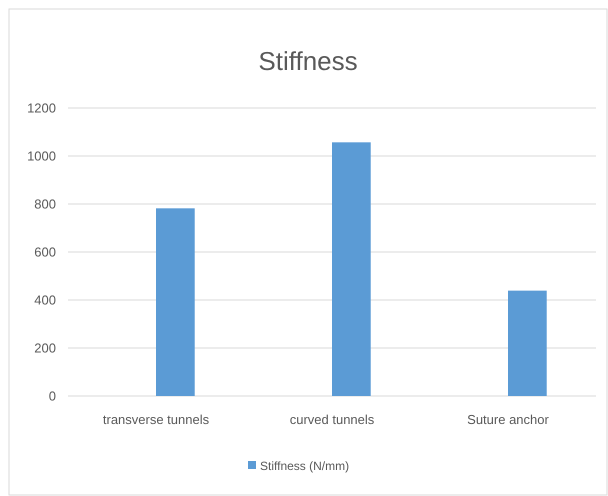  Describe the element at coordinates (308, 61) in the screenshot. I see `chart-title: Stiffness` at that location.